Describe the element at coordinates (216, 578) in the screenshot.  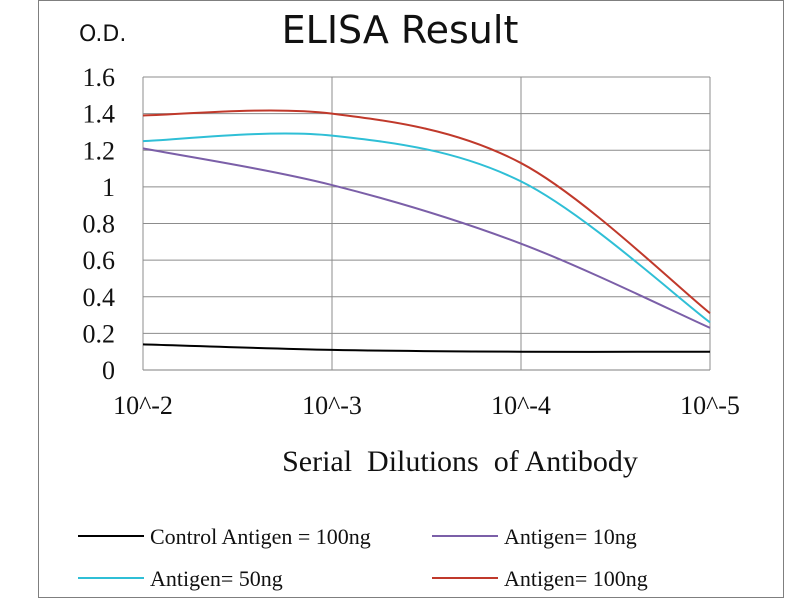
I see `legend-label: Antigen= 50ng` at that location.